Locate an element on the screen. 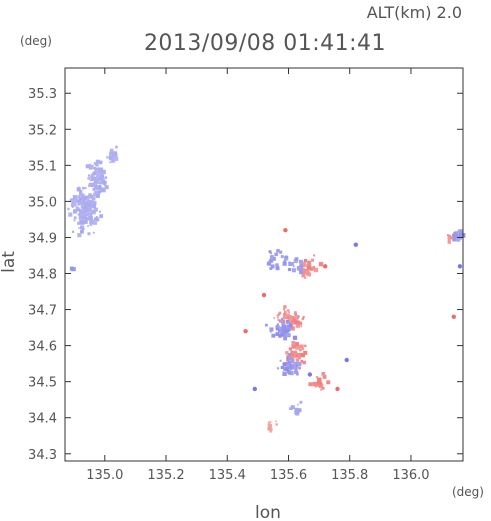 The width and height of the screenshot is (491, 521). y-axis-label: lat is located at coordinates (9, 262).